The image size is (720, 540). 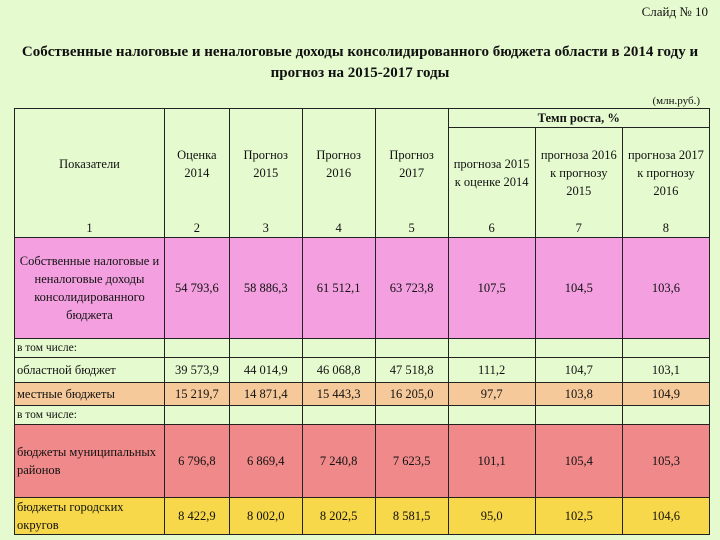 I want to click on header-indicator: Показатели, so click(x=89, y=163).